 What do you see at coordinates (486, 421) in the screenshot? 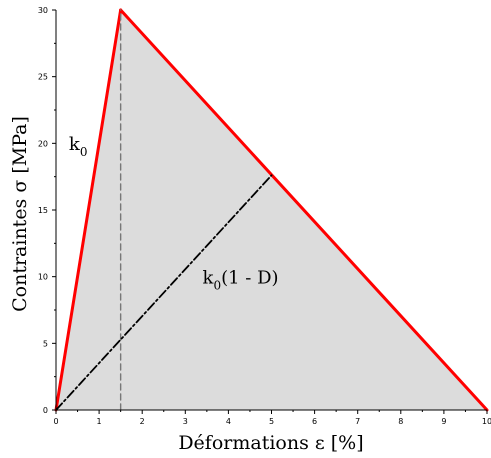
I see `x-tick-label: 10` at bounding box center [486, 421].